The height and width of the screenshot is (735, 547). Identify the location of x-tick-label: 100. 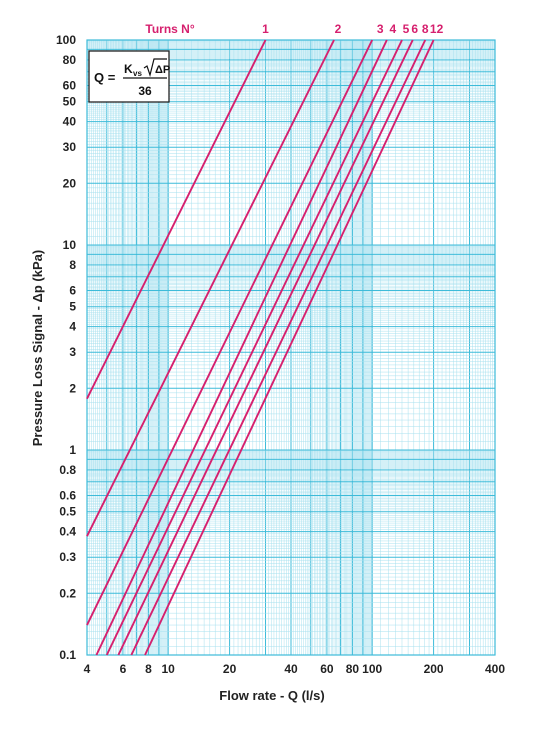
(372, 669).